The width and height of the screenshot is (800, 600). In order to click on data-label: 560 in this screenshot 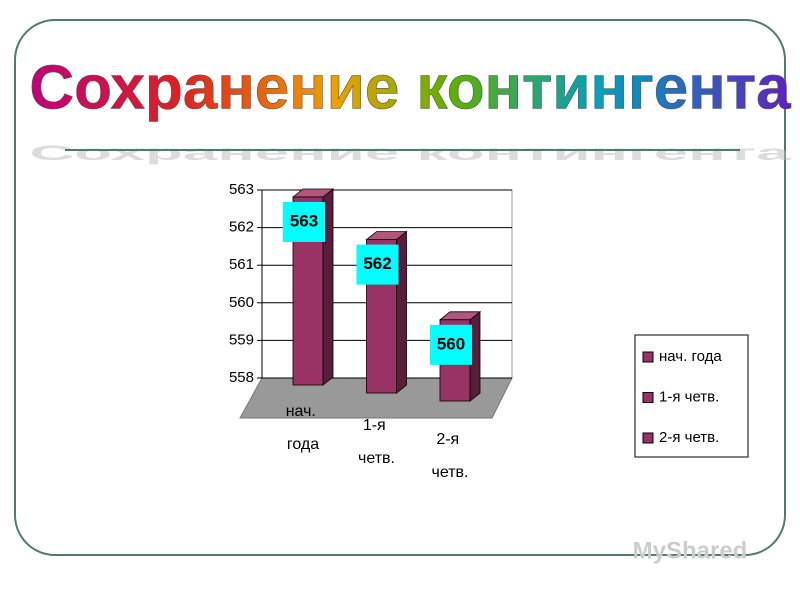, I will do `click(451, 343)`.